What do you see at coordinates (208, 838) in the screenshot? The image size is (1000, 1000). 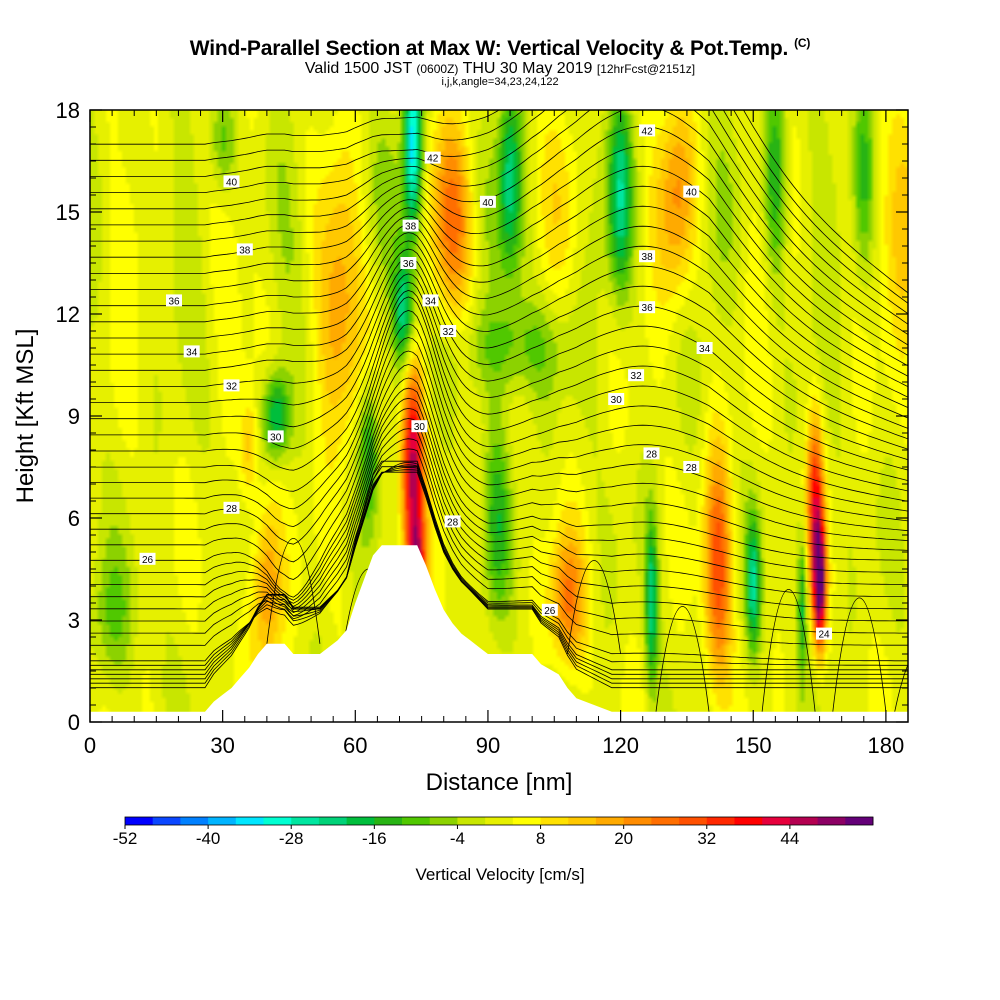 I see `colorbar-tick-label: -40` at bounding box center [208, 838].